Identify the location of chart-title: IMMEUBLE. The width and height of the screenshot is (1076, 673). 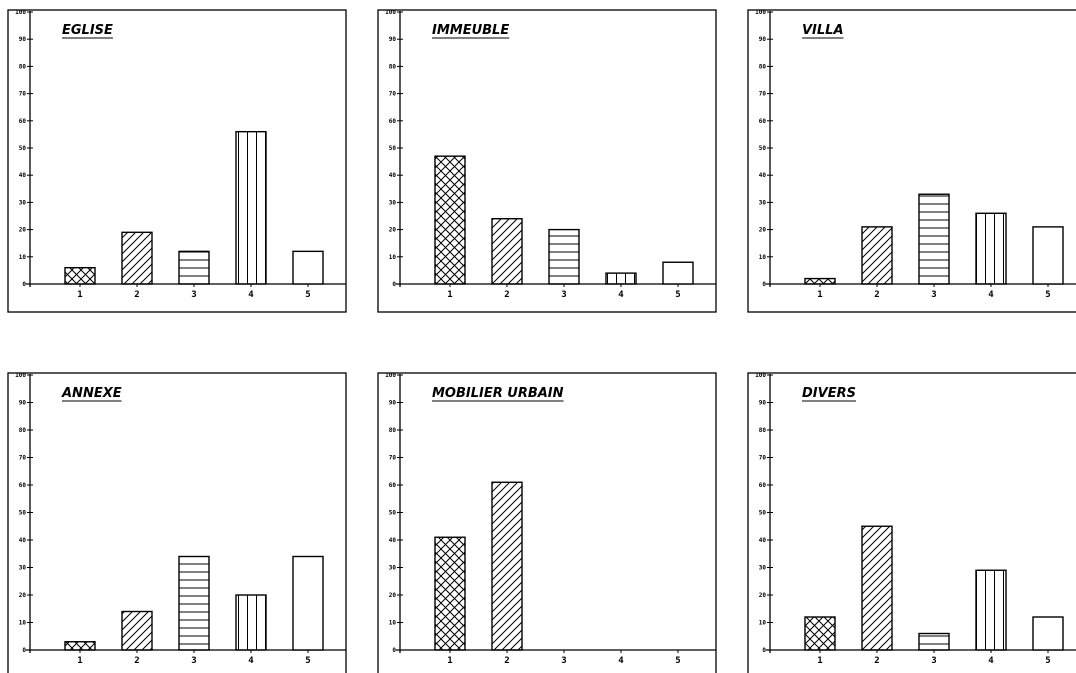
(470, 30).